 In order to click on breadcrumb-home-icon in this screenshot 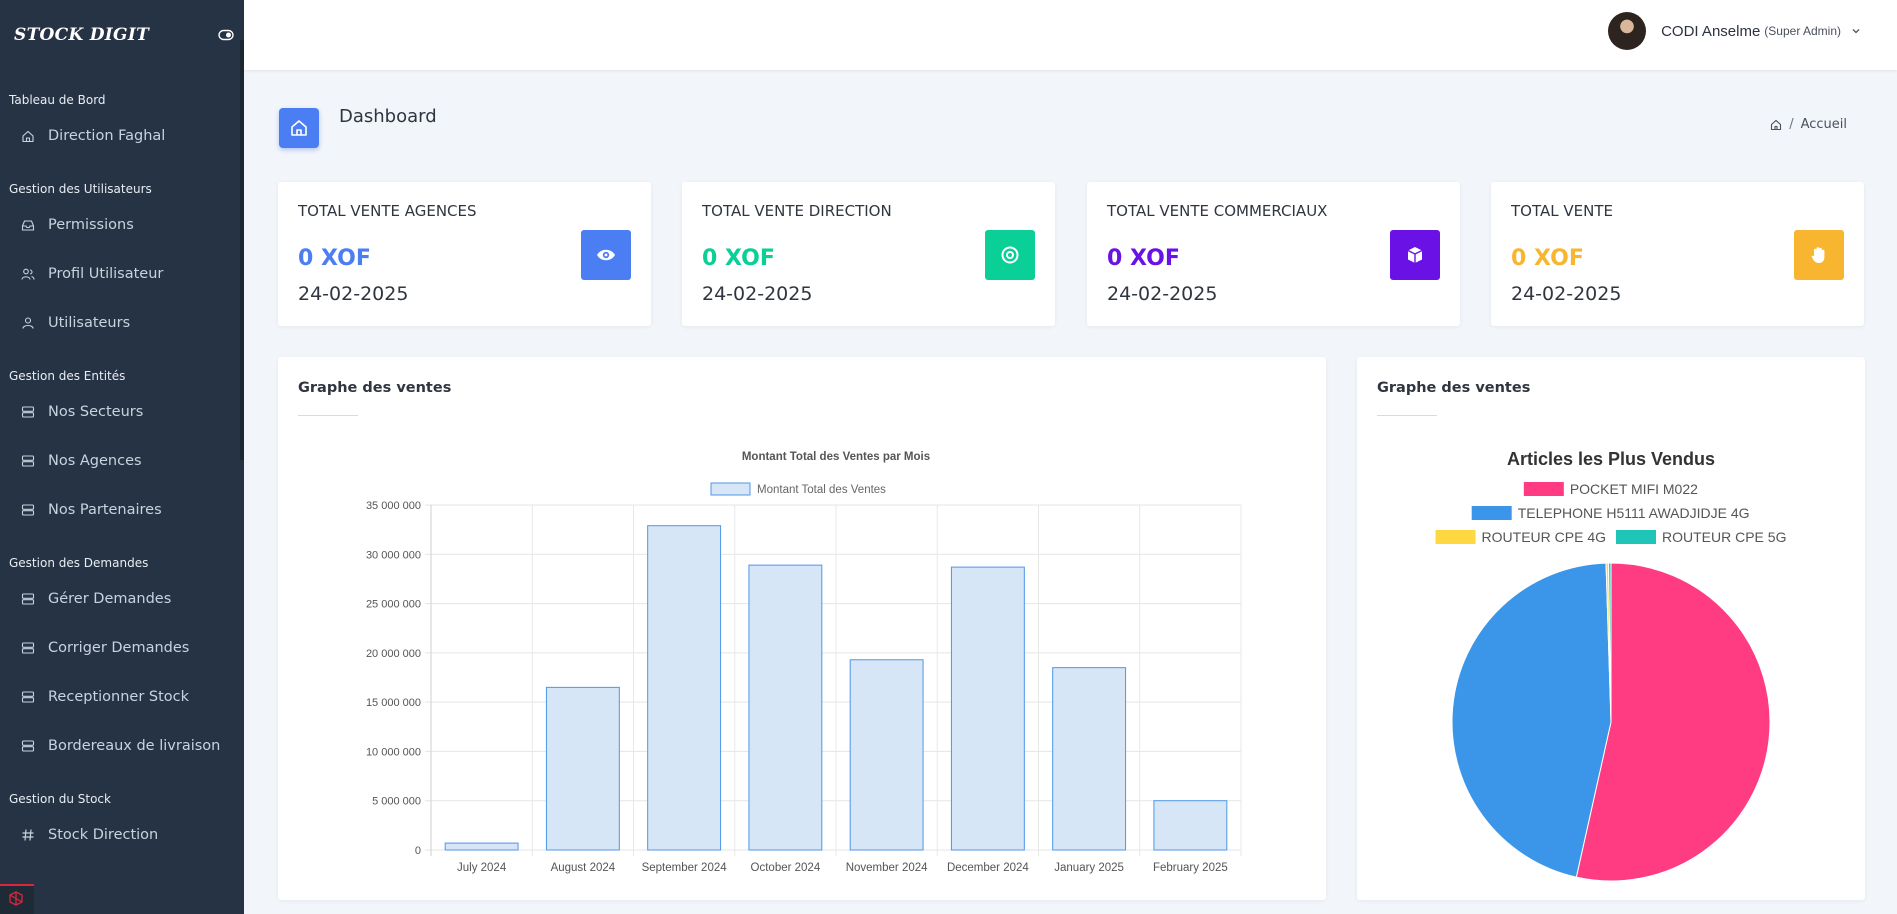, I will do `click(1776, 125)`.